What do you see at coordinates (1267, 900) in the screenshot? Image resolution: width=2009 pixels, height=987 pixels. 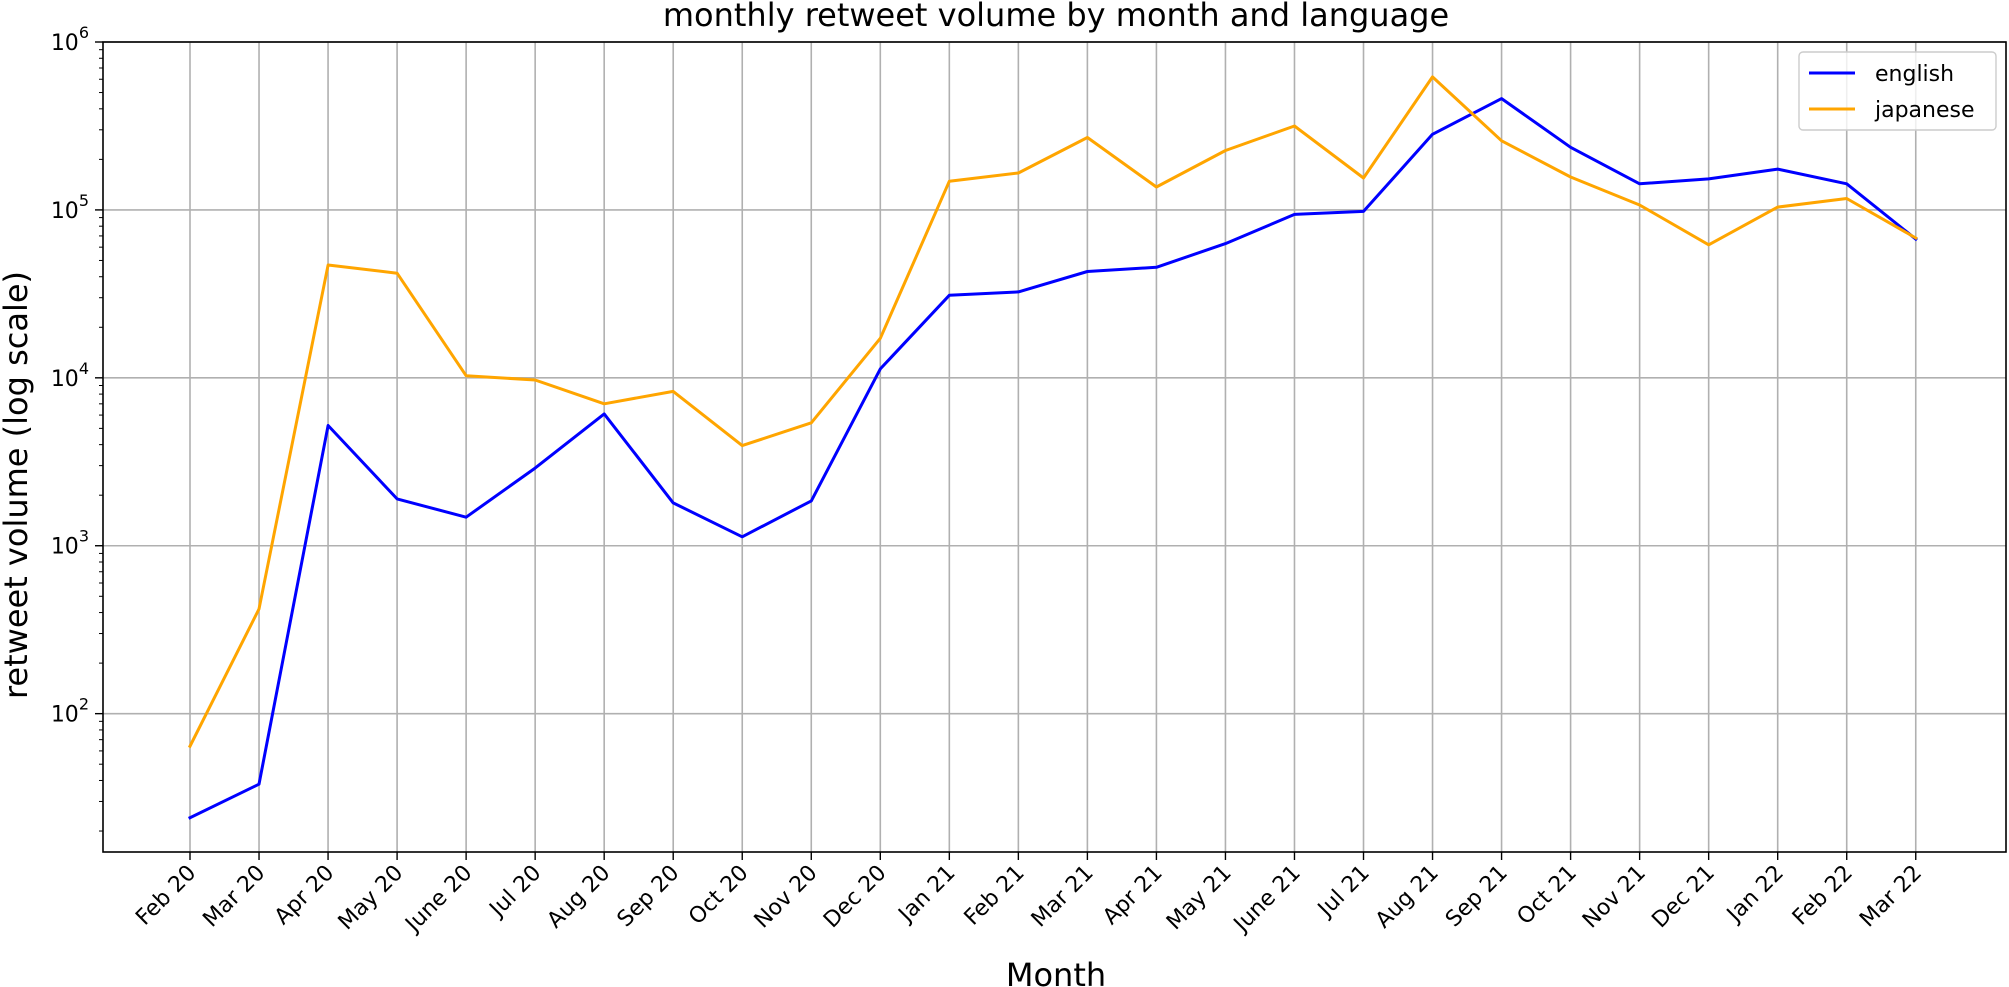 I see `x-tick-label: June 21` at bounding box center [1267, 900].